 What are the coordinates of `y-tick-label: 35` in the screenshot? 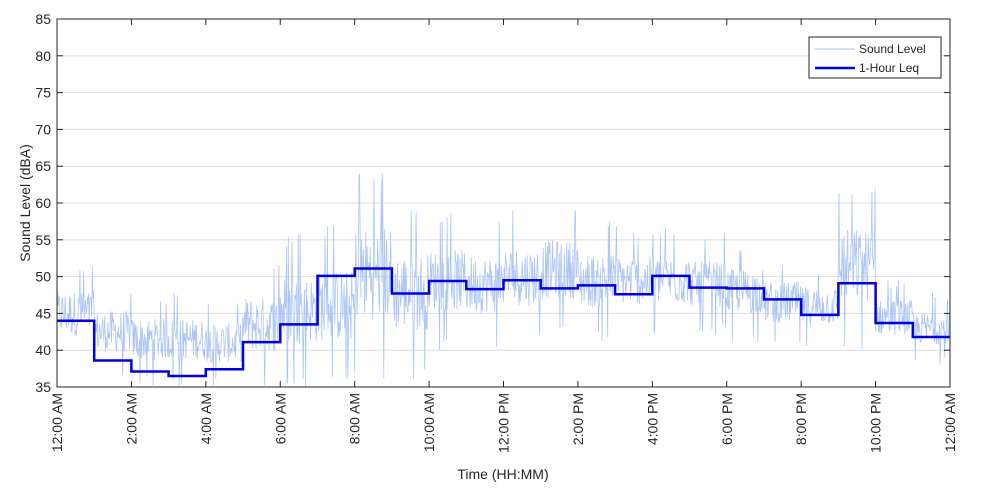 It's located at (43, 387).